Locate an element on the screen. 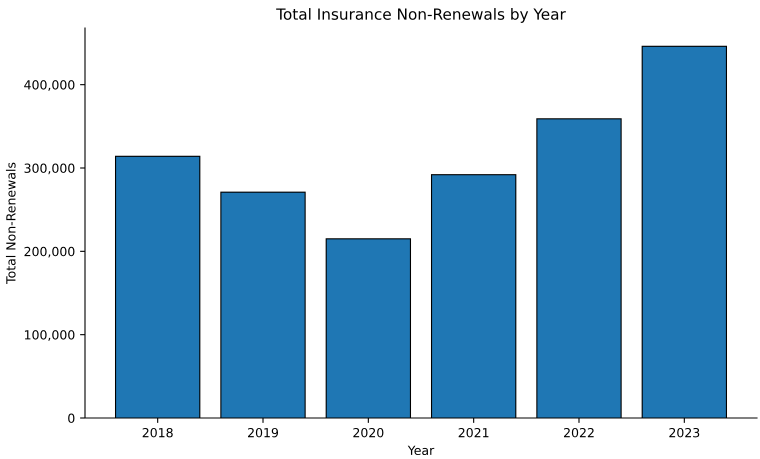  x-tick-label: 2021 is located at coordinates (473, 433).